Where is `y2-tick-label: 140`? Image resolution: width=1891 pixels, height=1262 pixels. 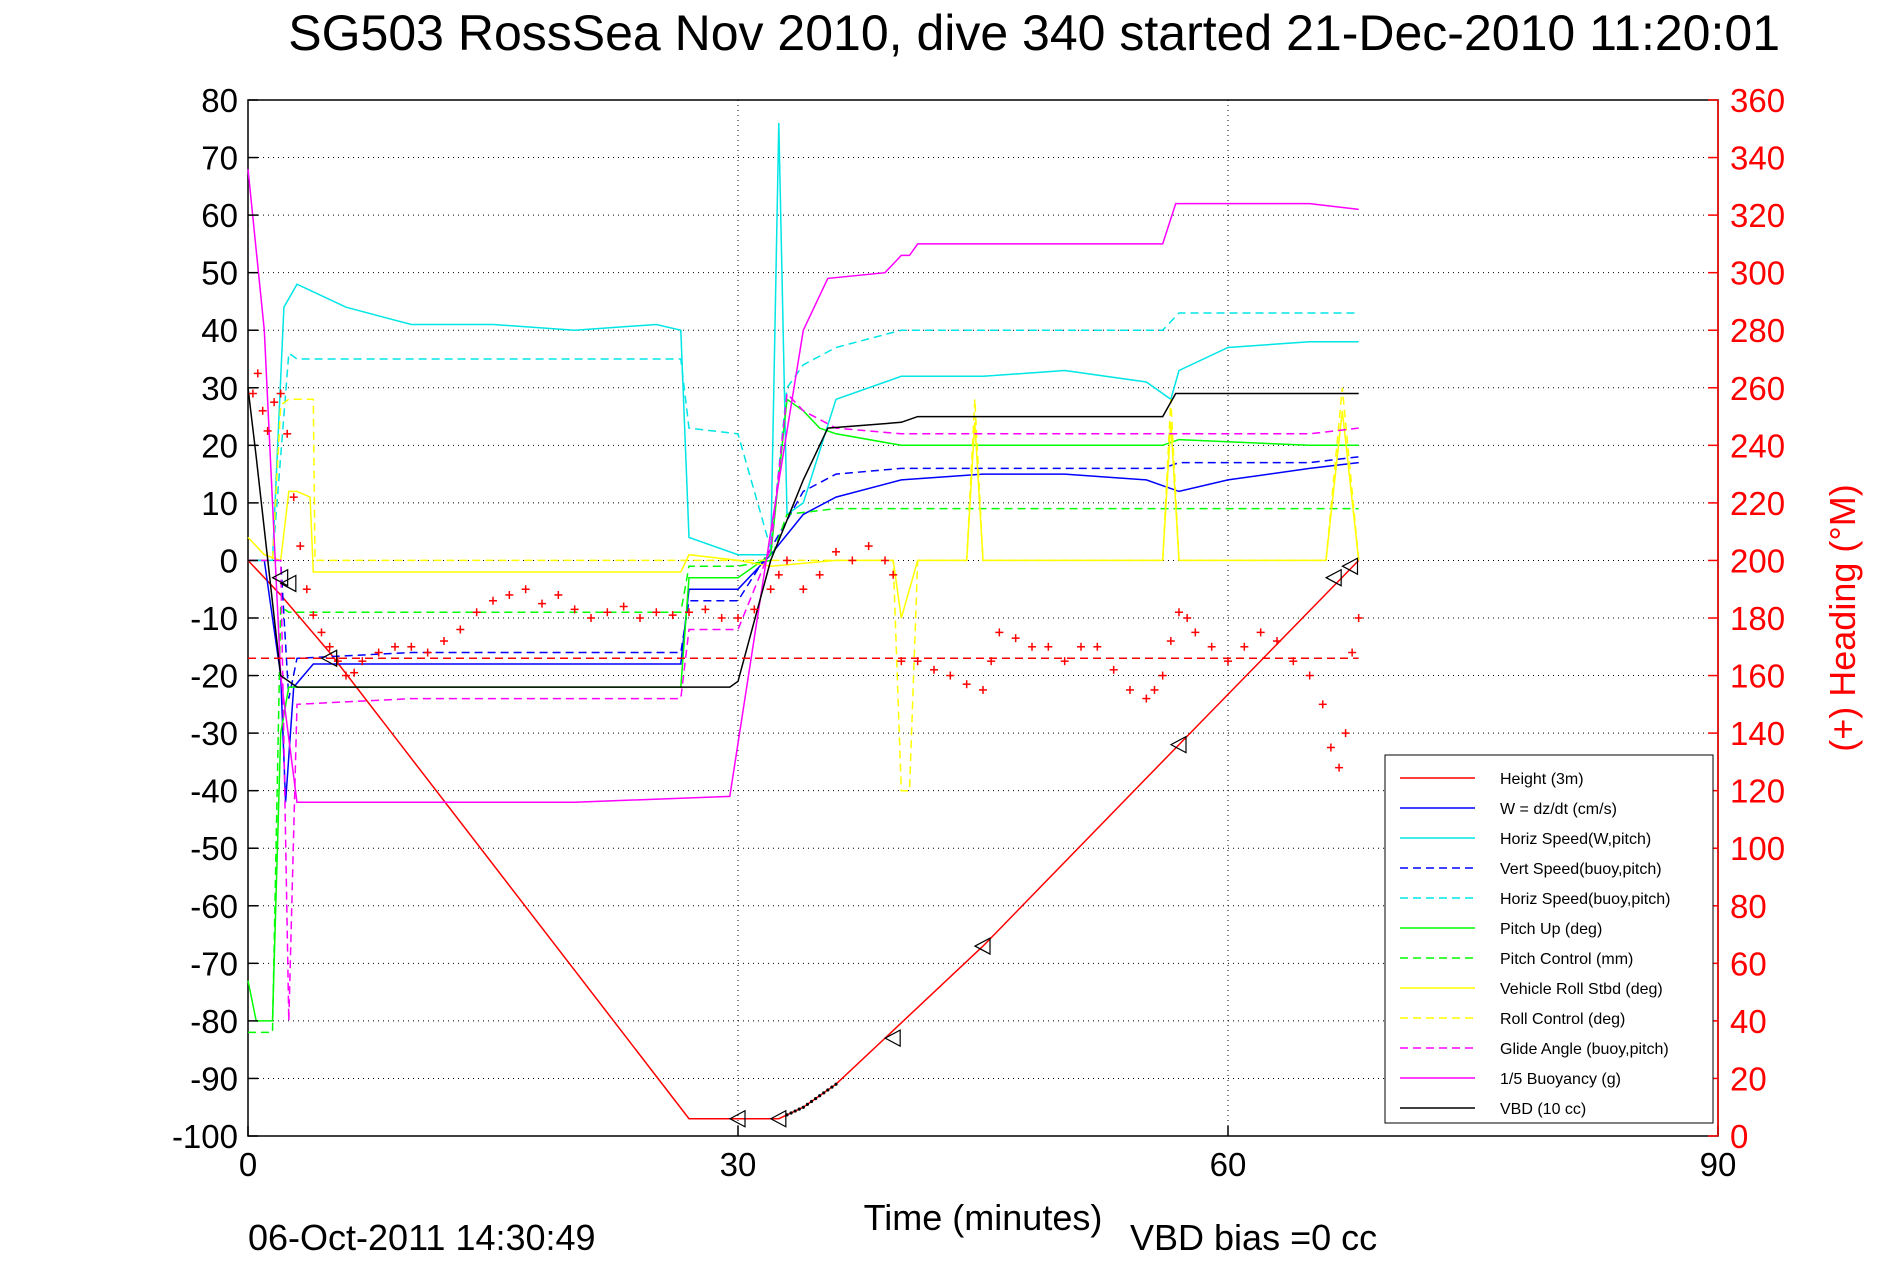
y2-tick-label: 140 is located at coordinates (1757, 733).